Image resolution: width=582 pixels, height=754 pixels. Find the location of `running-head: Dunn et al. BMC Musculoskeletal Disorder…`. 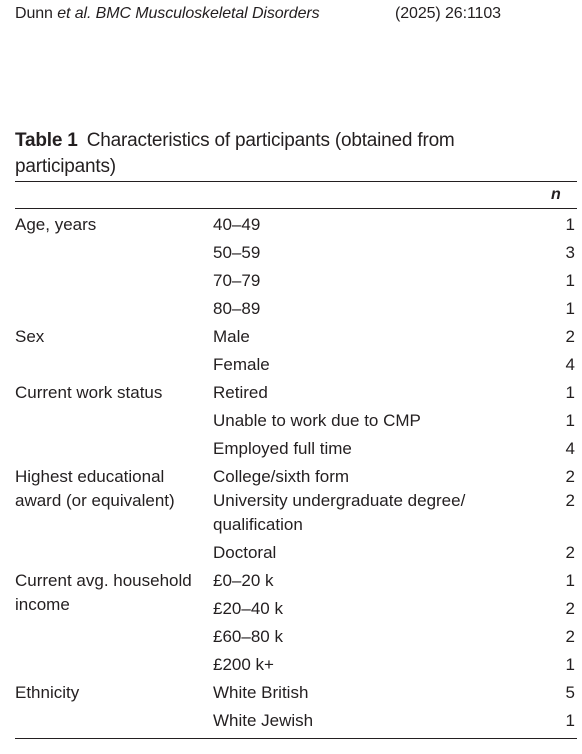

running-head: Dunn et al. BMC Musculoskeletal Disorder… is located at coordinates (258, 14).